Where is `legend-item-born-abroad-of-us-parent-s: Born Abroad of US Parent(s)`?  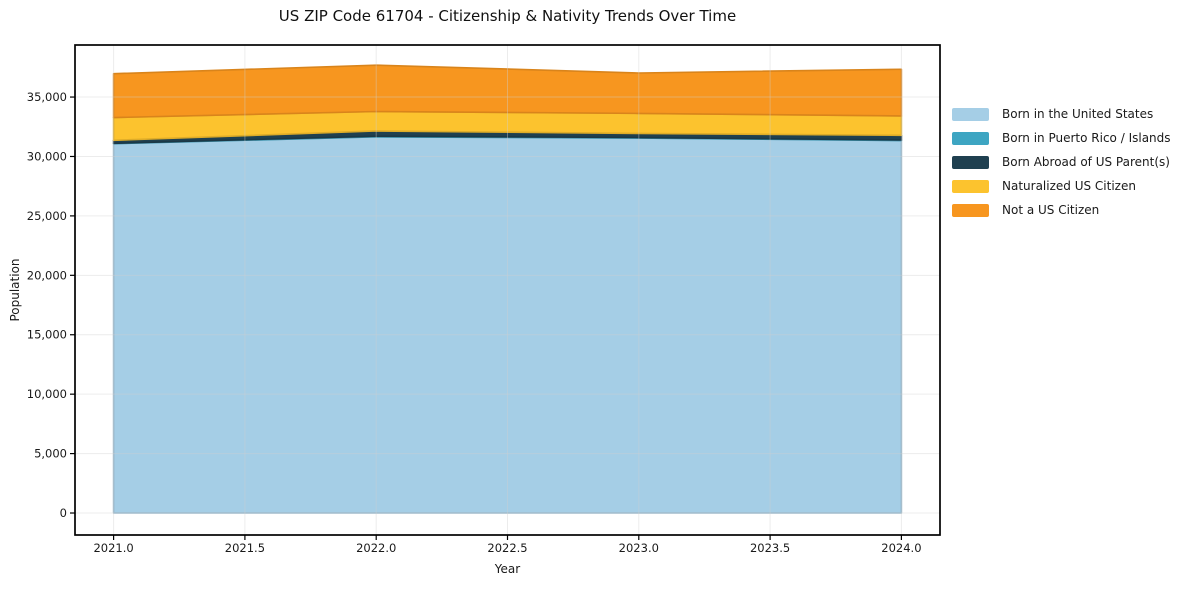
legend-item-born-abroad-of-us-parent-s: Born Abroad of US Parent(s) is located at coordinates (1061, 162).